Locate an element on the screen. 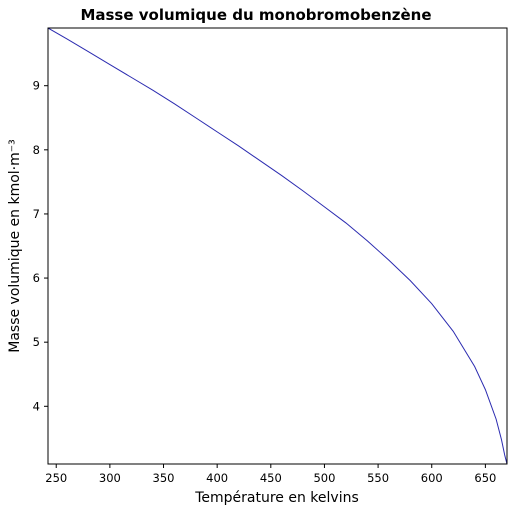 This screenshot has height=512, width=512. y-tick-label: 6 is located at coordinates (36, 278).